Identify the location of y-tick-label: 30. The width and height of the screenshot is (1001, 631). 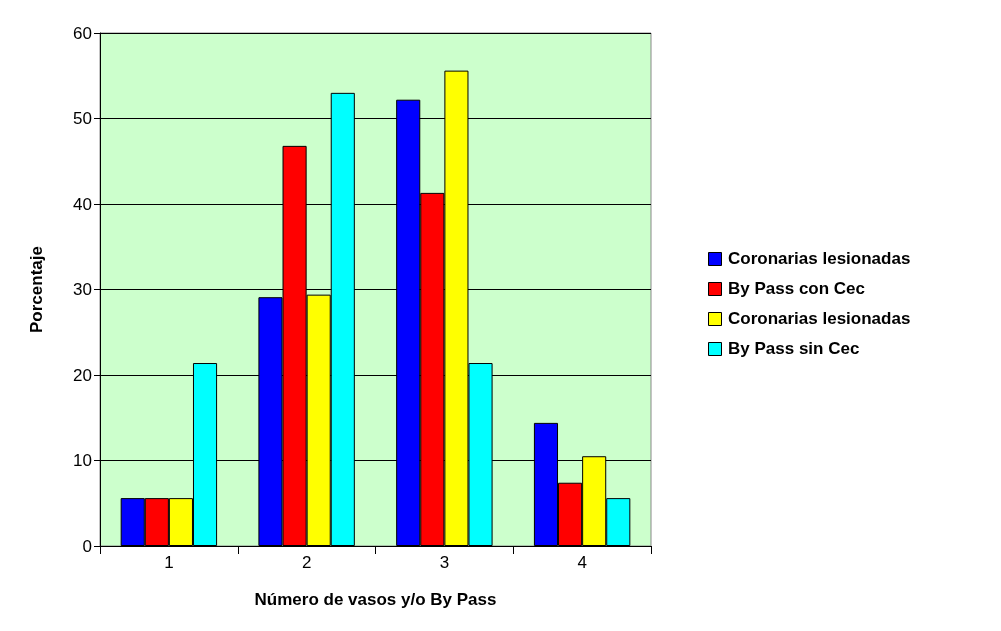
(82, 289).